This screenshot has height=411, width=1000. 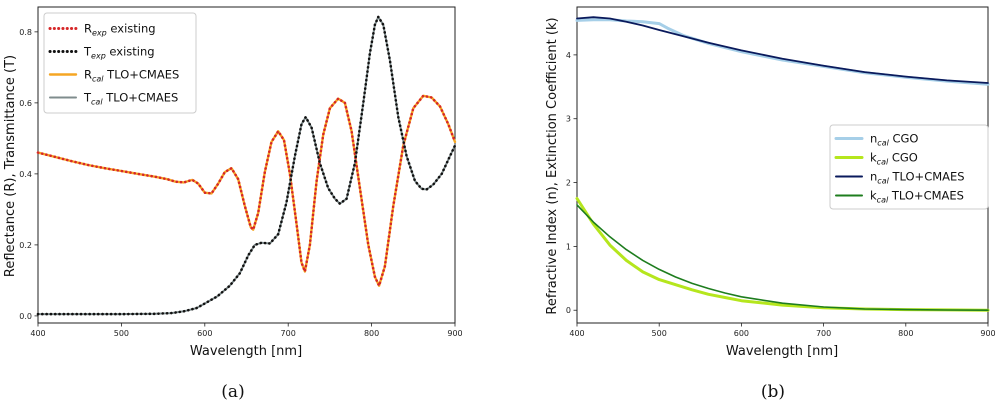 I want to click on chart-b-legend-entry: kcal CGO, so click(x=894, y=159).